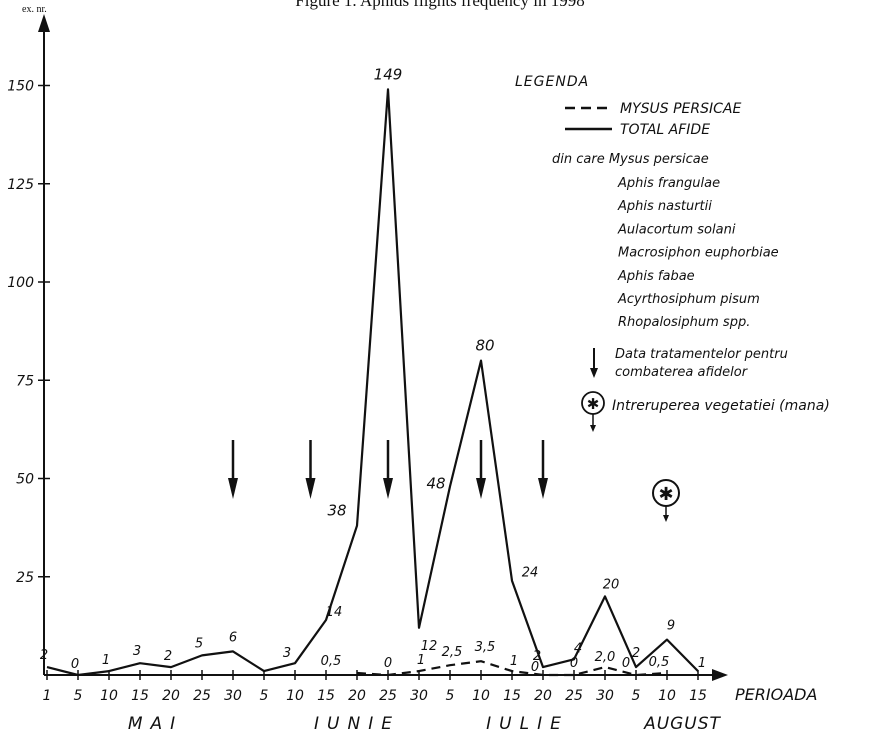  What do you see at coordinates (611, 584) in the screenshot?
I see `data-label: 20` at bounding box center [611, 584].